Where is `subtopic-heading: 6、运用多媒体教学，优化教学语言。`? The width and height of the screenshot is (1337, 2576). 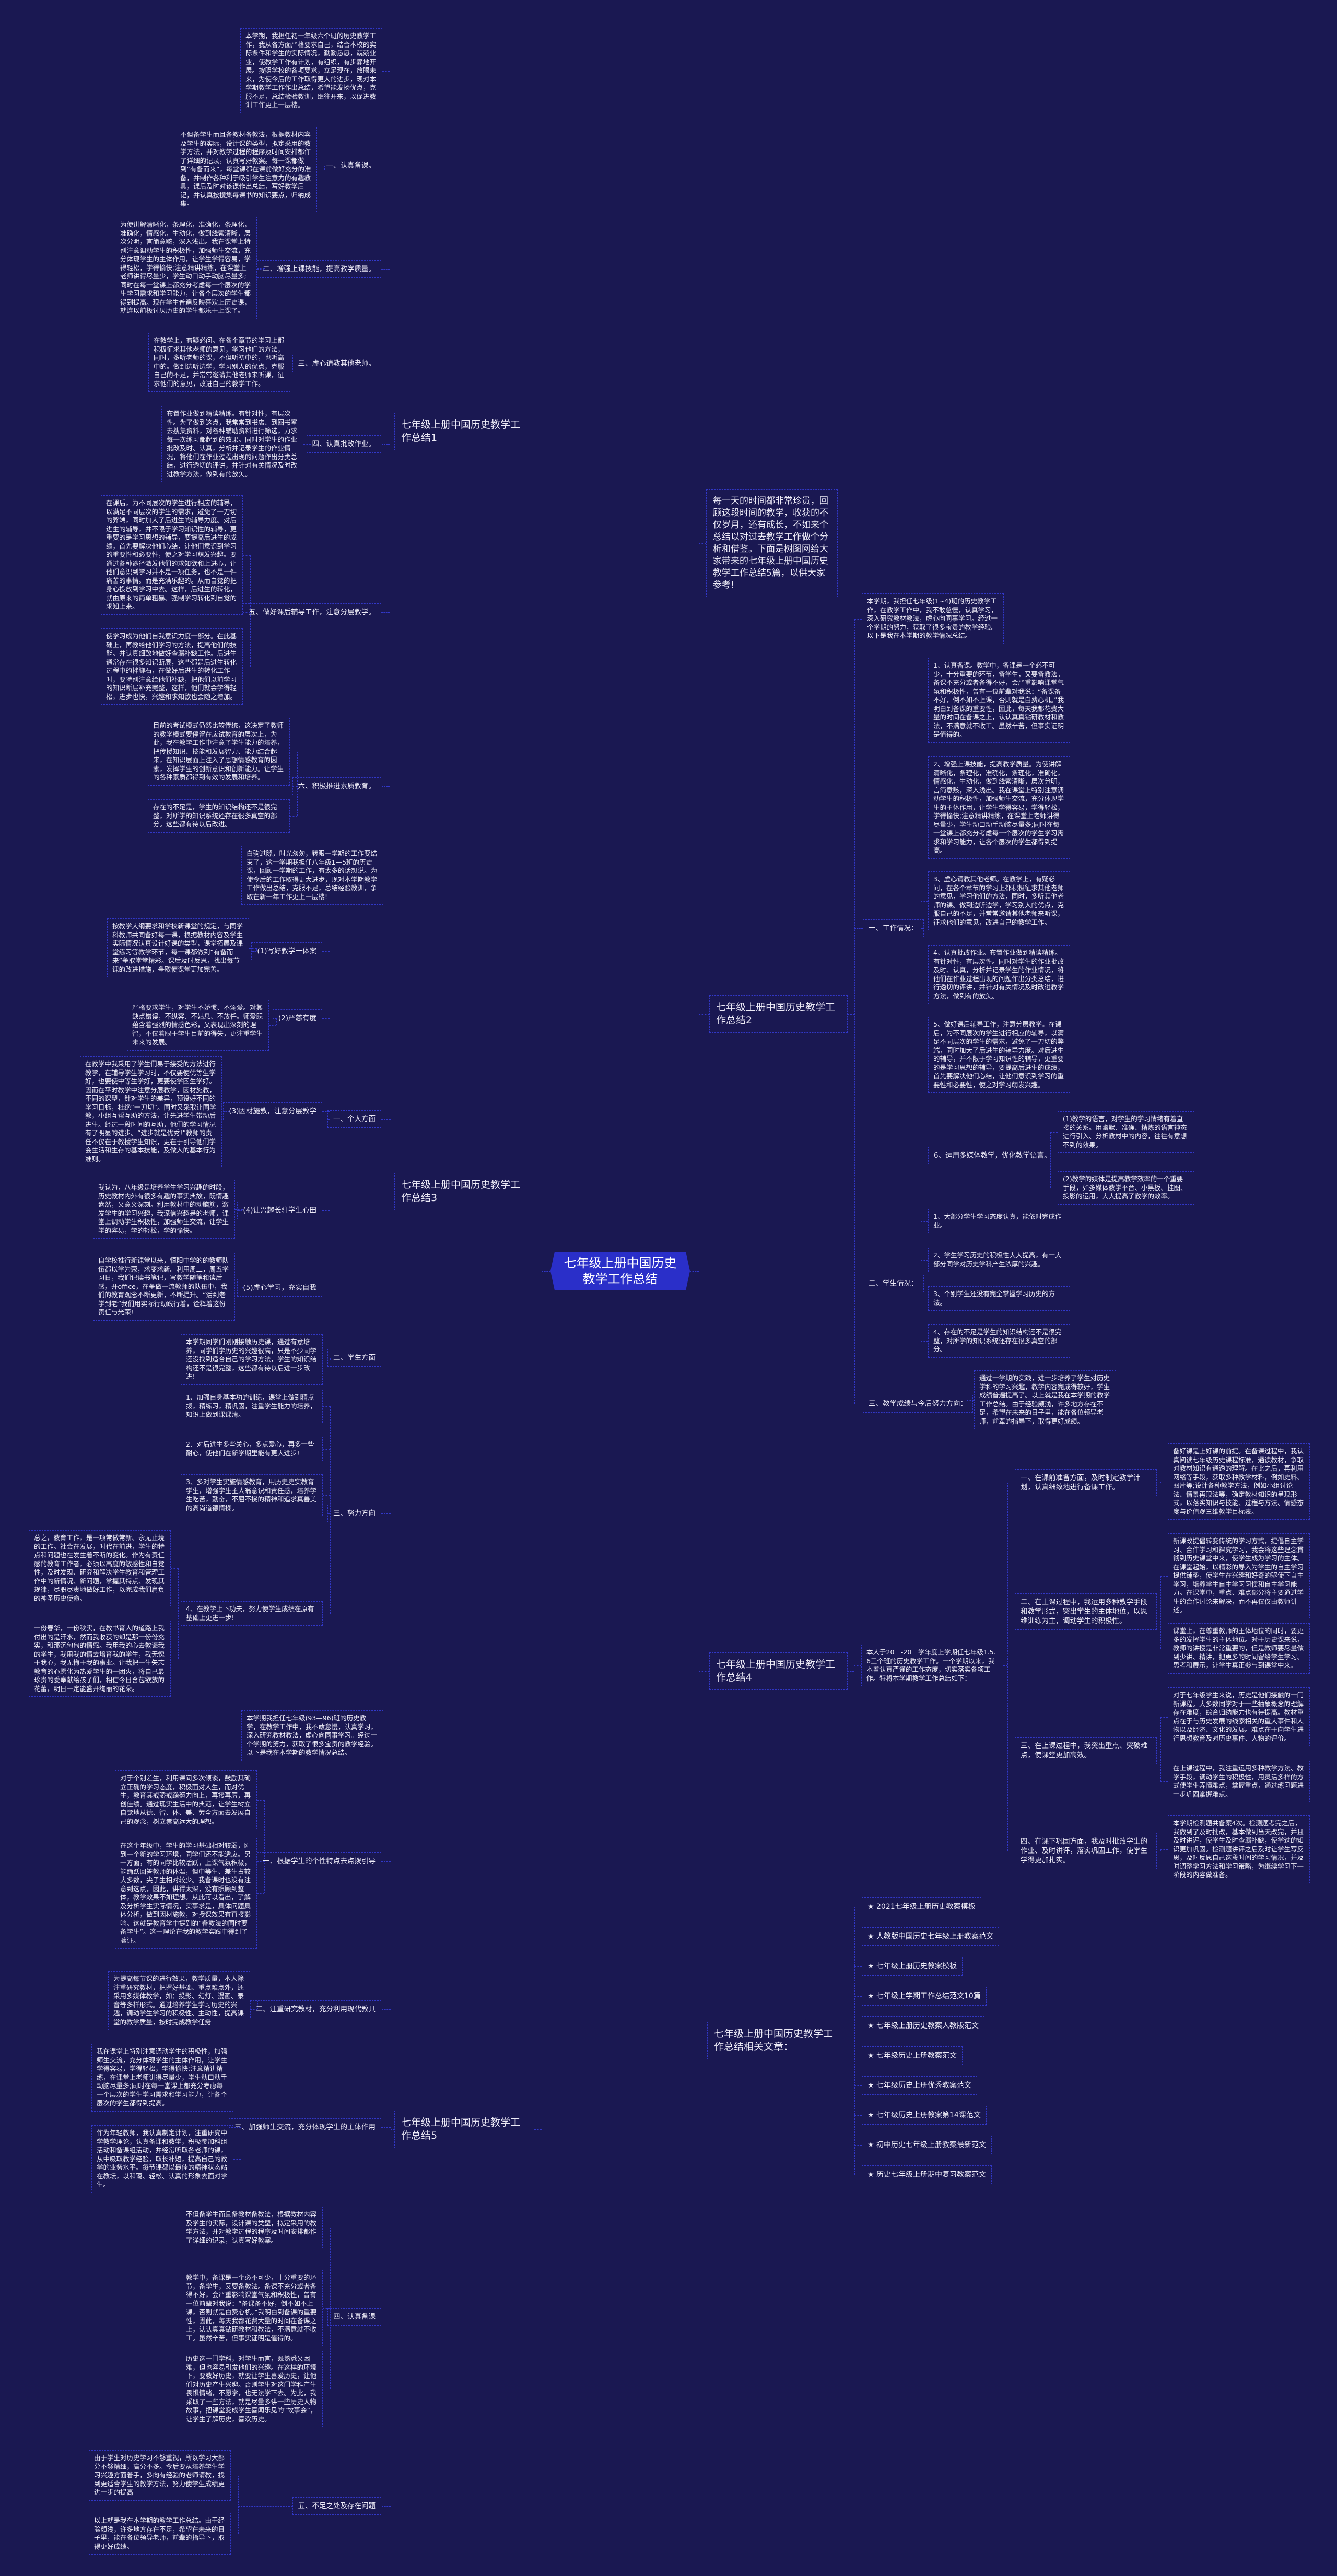 subtopic-heading: 6、运用多媒体教学，优化教学语言。 is located at coordinates (992, 1155).